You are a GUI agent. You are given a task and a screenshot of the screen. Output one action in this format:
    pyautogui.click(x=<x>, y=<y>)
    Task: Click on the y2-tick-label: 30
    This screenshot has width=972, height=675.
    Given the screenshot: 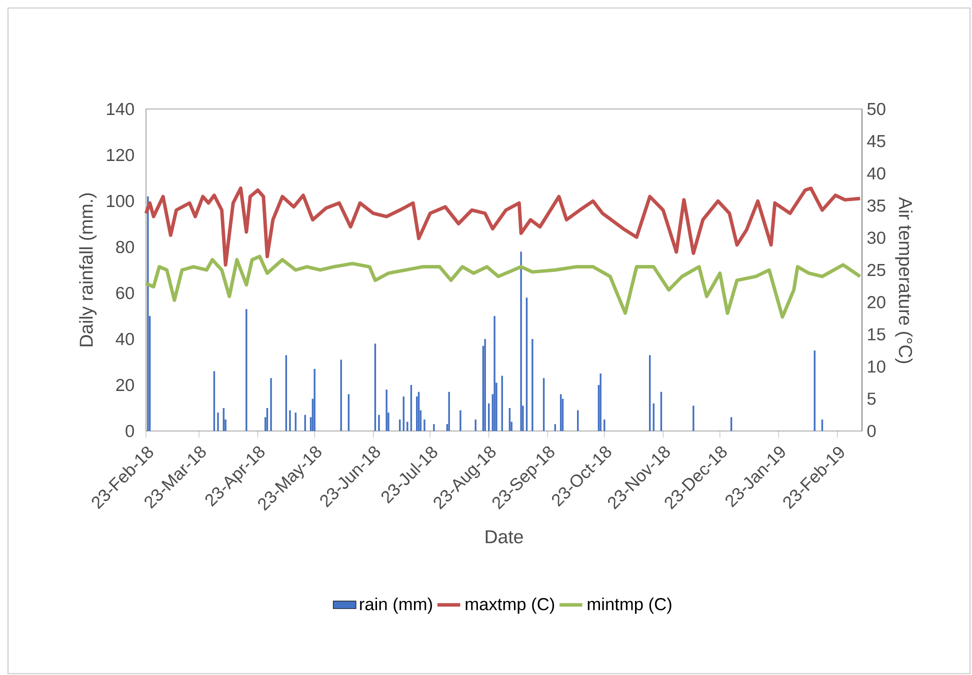 What is the action you would take?
    pyautogui.click(x=876, y=238)
    